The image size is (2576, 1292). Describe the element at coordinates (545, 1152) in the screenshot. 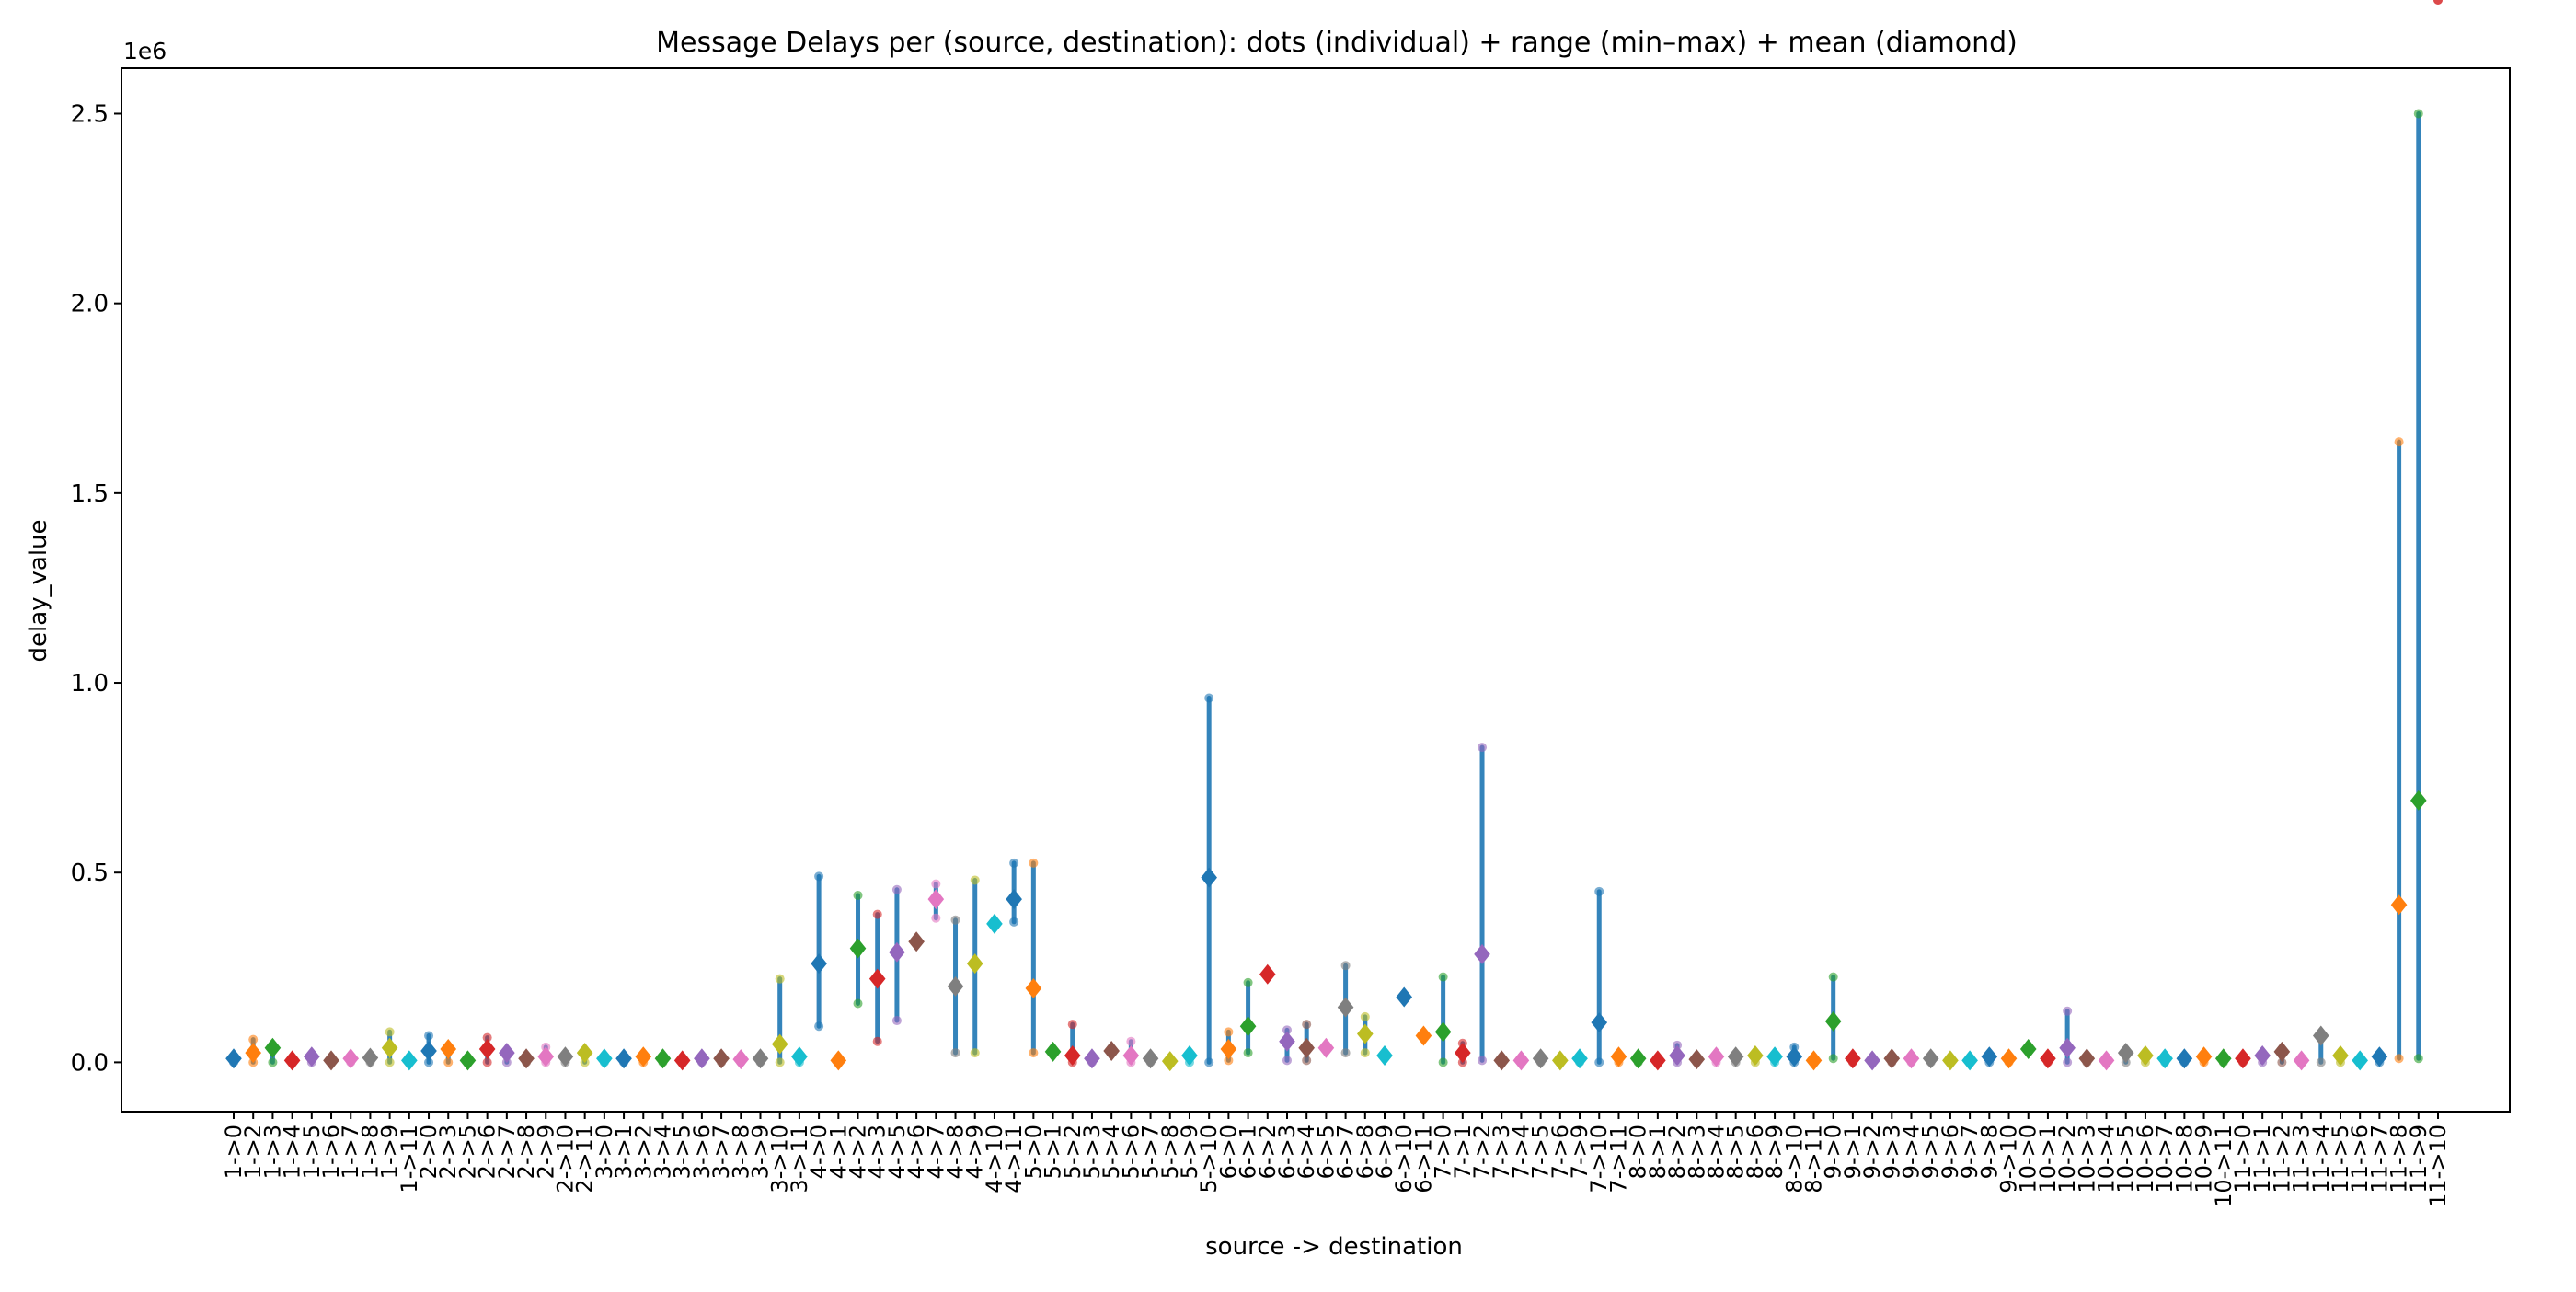

I see `x-tick-label: 2->9` at that location.